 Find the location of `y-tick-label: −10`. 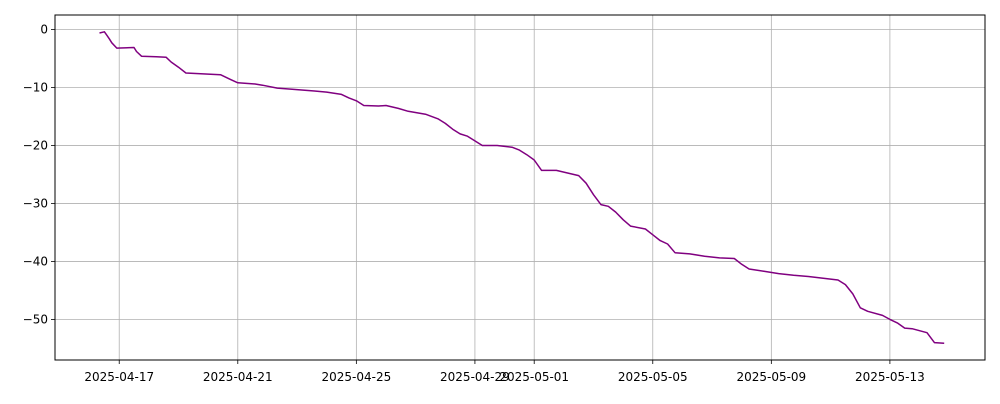

y-tick-label: −10 is located at coordinates (35, 87).